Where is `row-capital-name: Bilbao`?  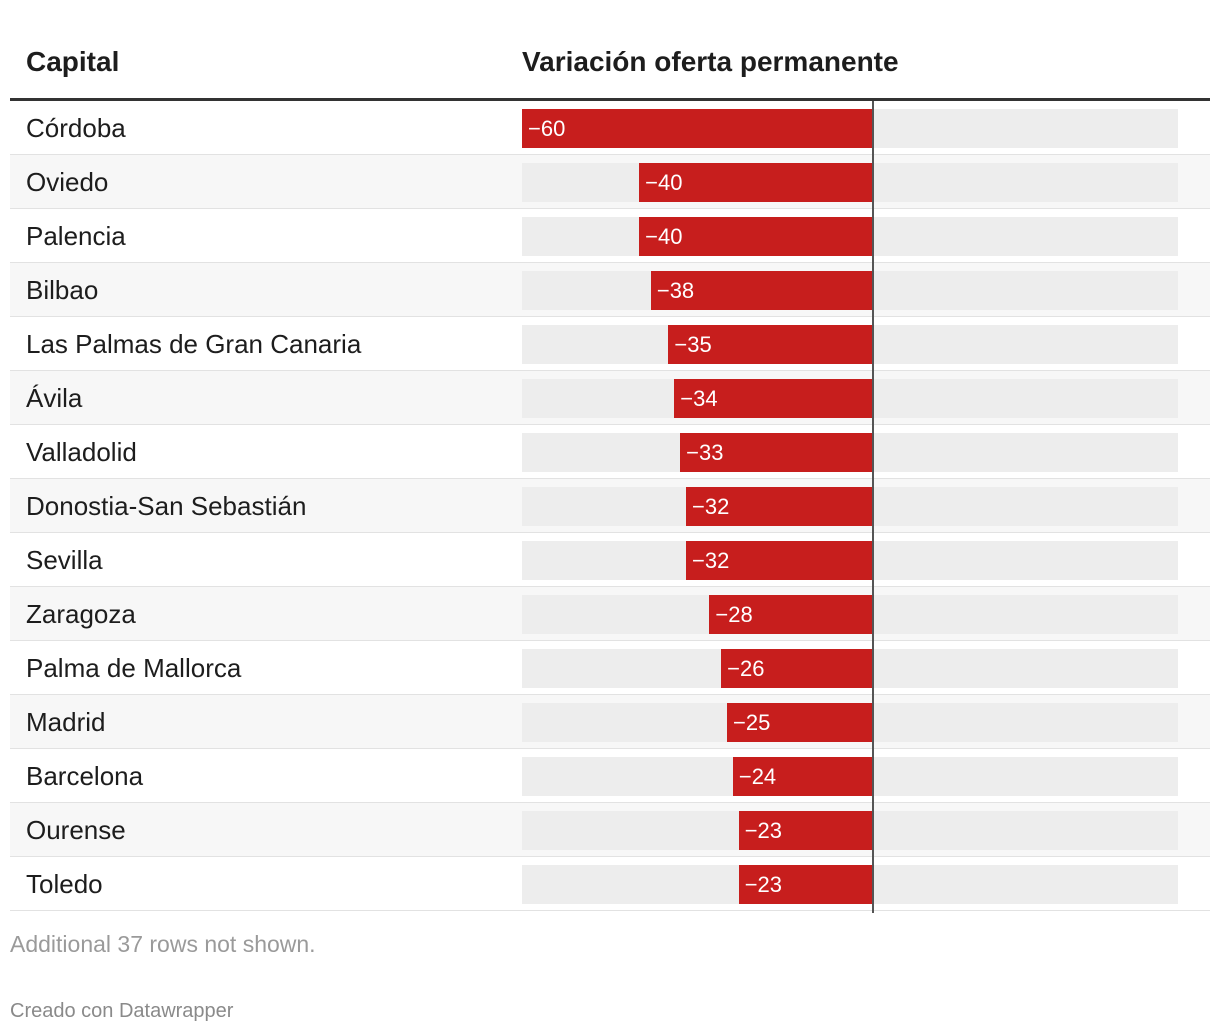 row-capital-name: Bilbao is located at coordinates (62, 290).